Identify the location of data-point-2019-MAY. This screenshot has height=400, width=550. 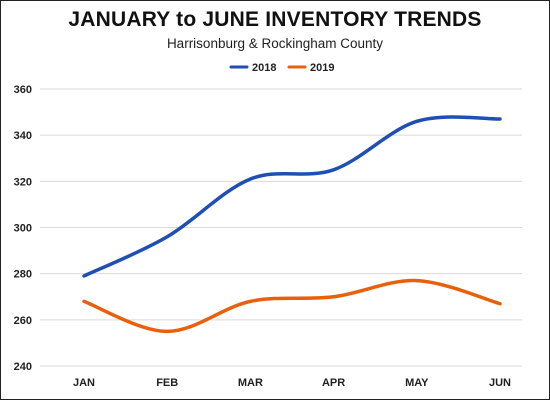
(416, 280).